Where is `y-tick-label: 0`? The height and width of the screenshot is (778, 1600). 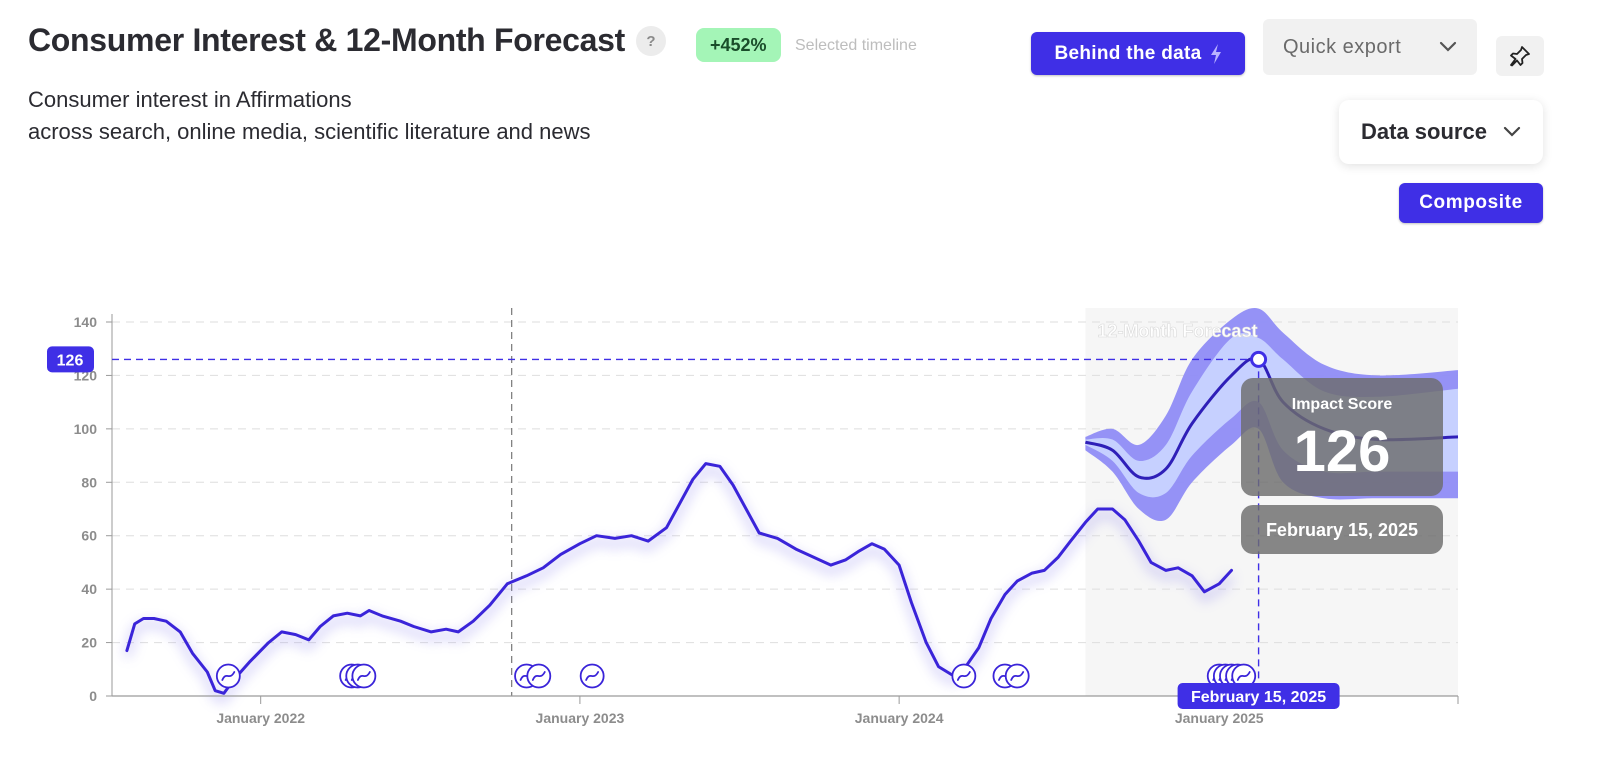 y-tick-label: 0 is located at coordinates (93, 696).